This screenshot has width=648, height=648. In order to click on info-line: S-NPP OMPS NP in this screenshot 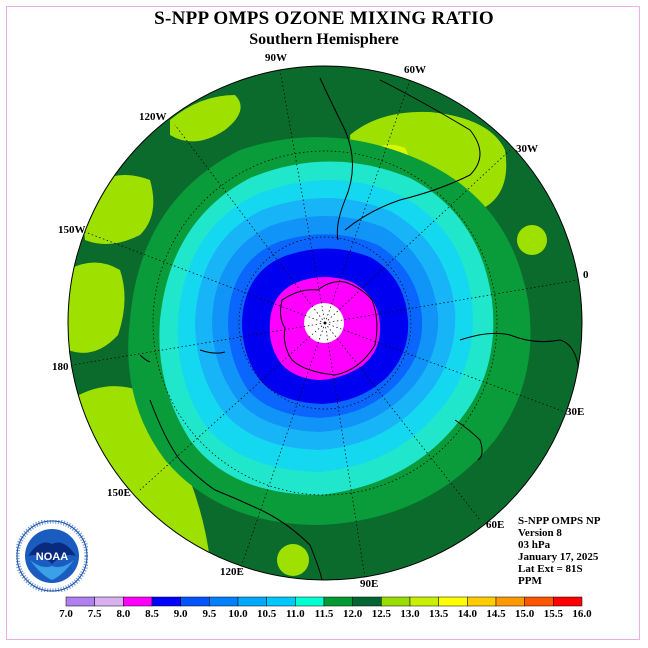, I will do `click(559, 521)`.